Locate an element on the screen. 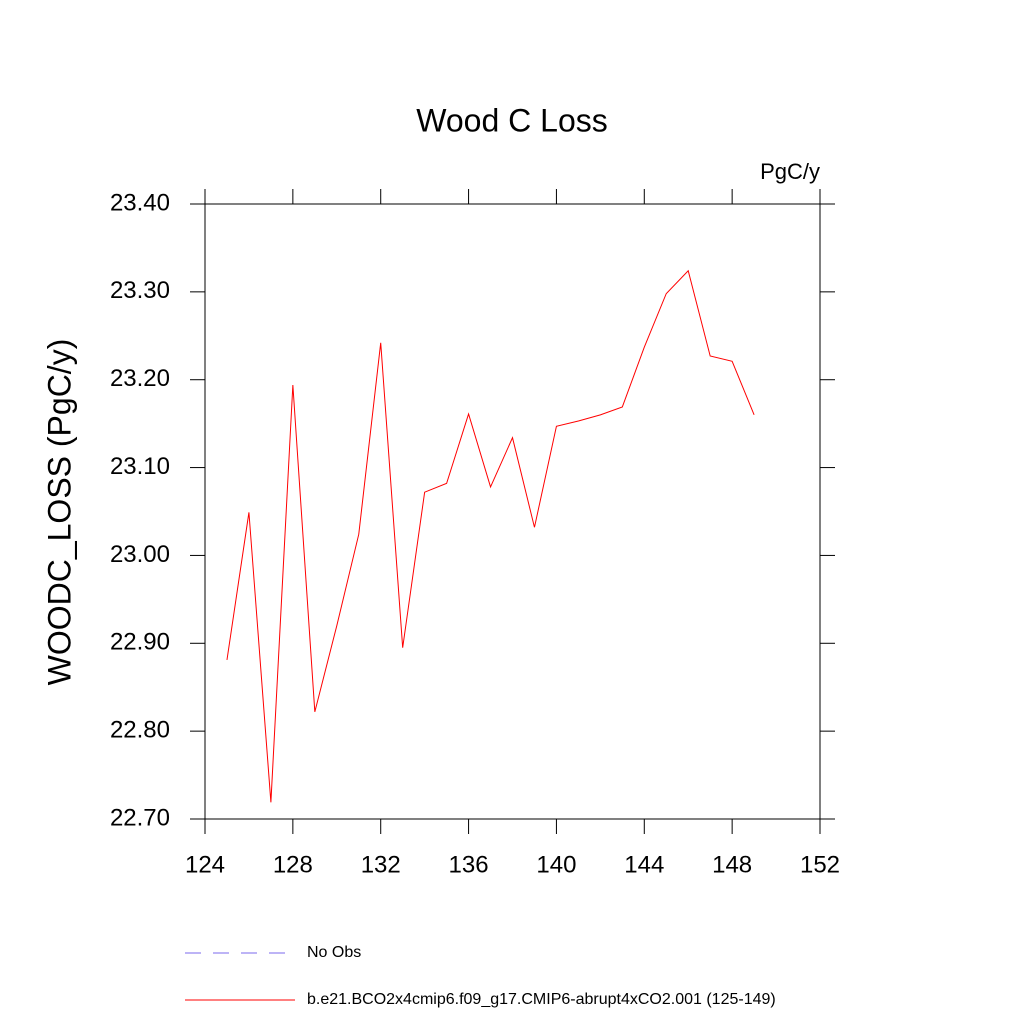 This screenshot has height=1024, width=1024. x-tick-label: 152 is located at coordinates (820, 864).